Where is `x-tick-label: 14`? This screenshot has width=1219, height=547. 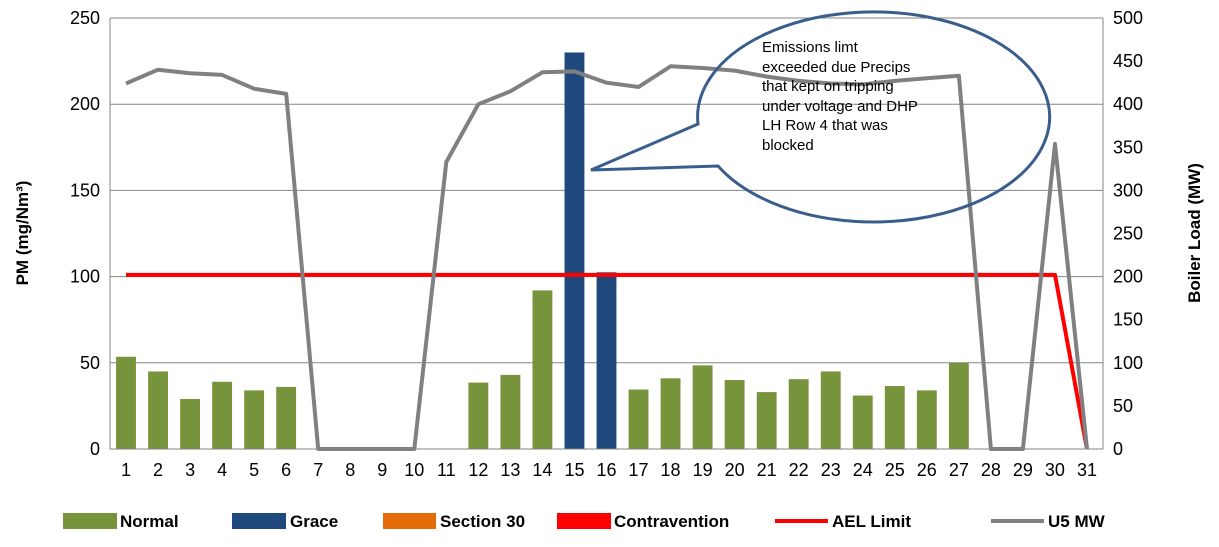 x-tick-label: 14 is located at coordinates (542, 470).